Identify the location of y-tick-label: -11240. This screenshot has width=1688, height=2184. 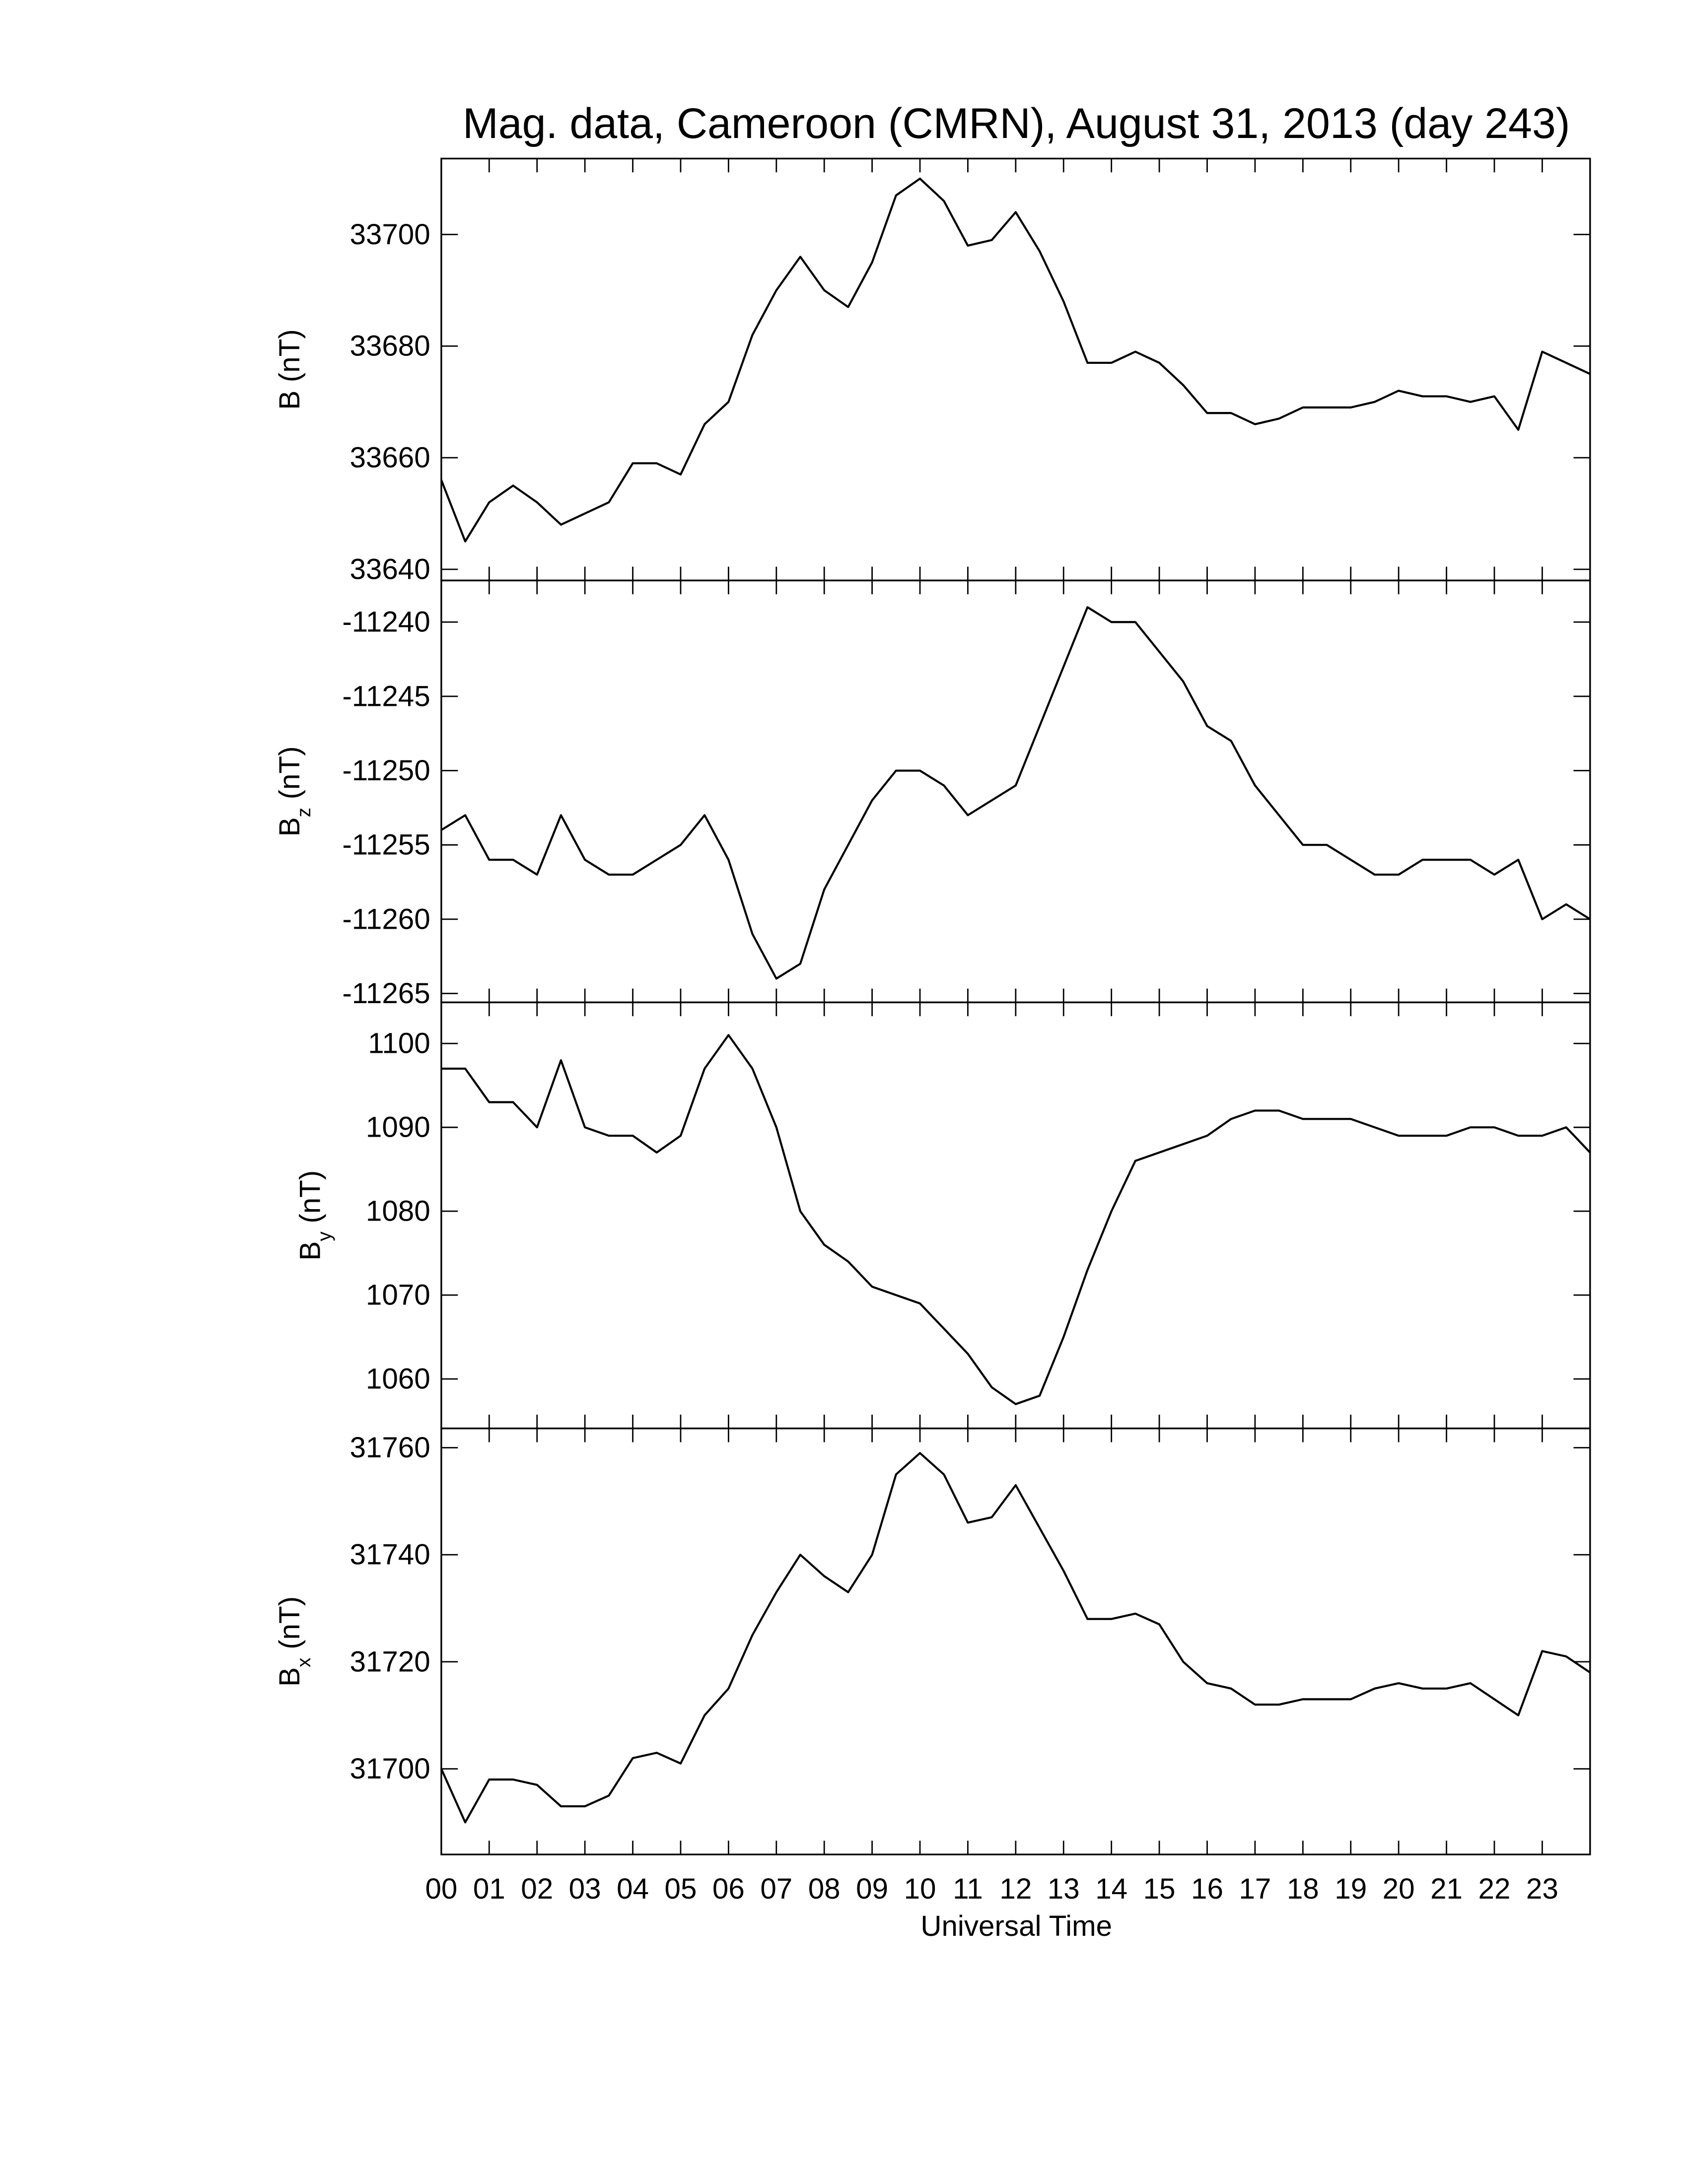
(386, 622).